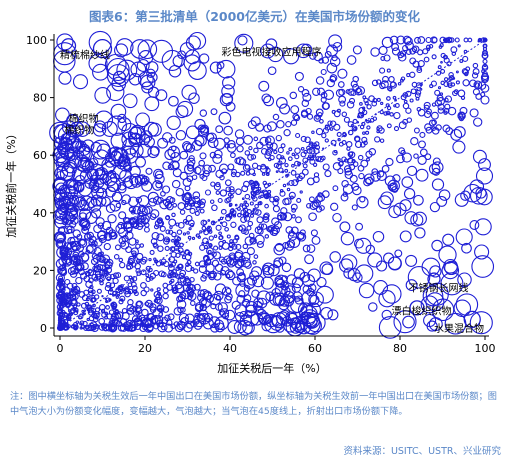 The height and width of the screenshot is (465, 509). I want to click on source-line: 资料来源：USITC、USTR、兴业研究, so click(422, 451).